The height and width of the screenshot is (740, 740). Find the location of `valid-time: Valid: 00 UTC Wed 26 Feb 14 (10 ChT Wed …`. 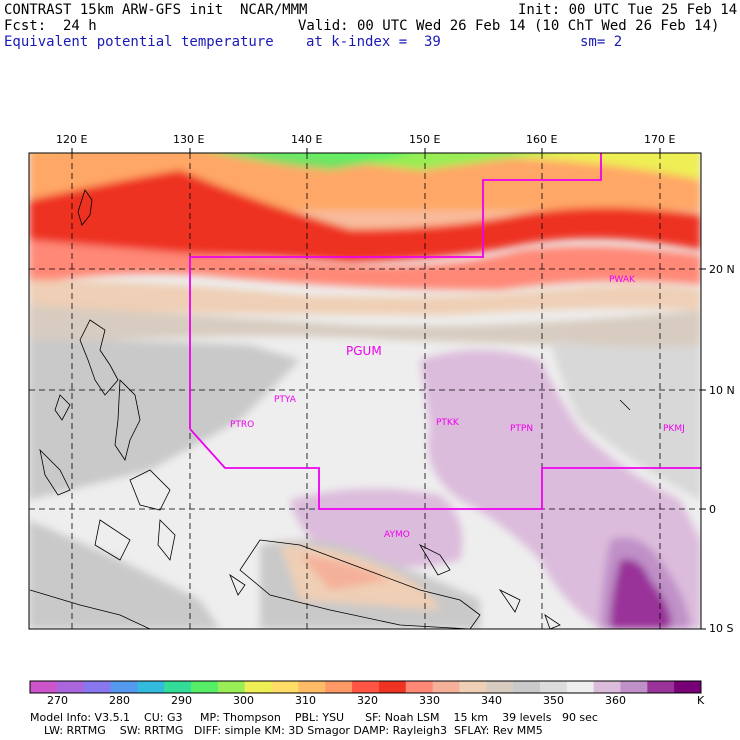

valid-time: Valid: 00 UTC Wed 26 Feb 14 (10 ChT Wed … is located at coordinates (509, 26).